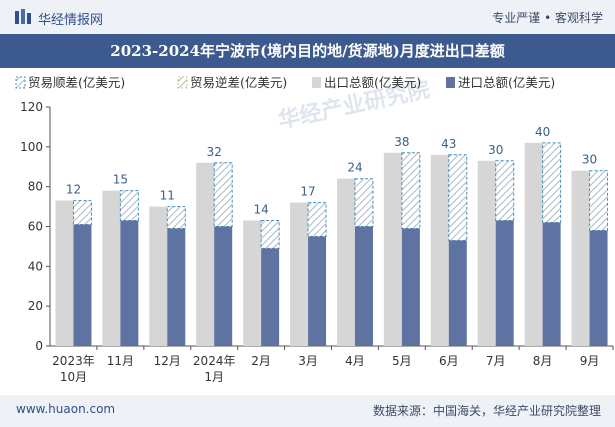 This screenshot has width=615, height=427. I want to click on tagline: 专业严谨 • 客观科学, so click(547, 18).